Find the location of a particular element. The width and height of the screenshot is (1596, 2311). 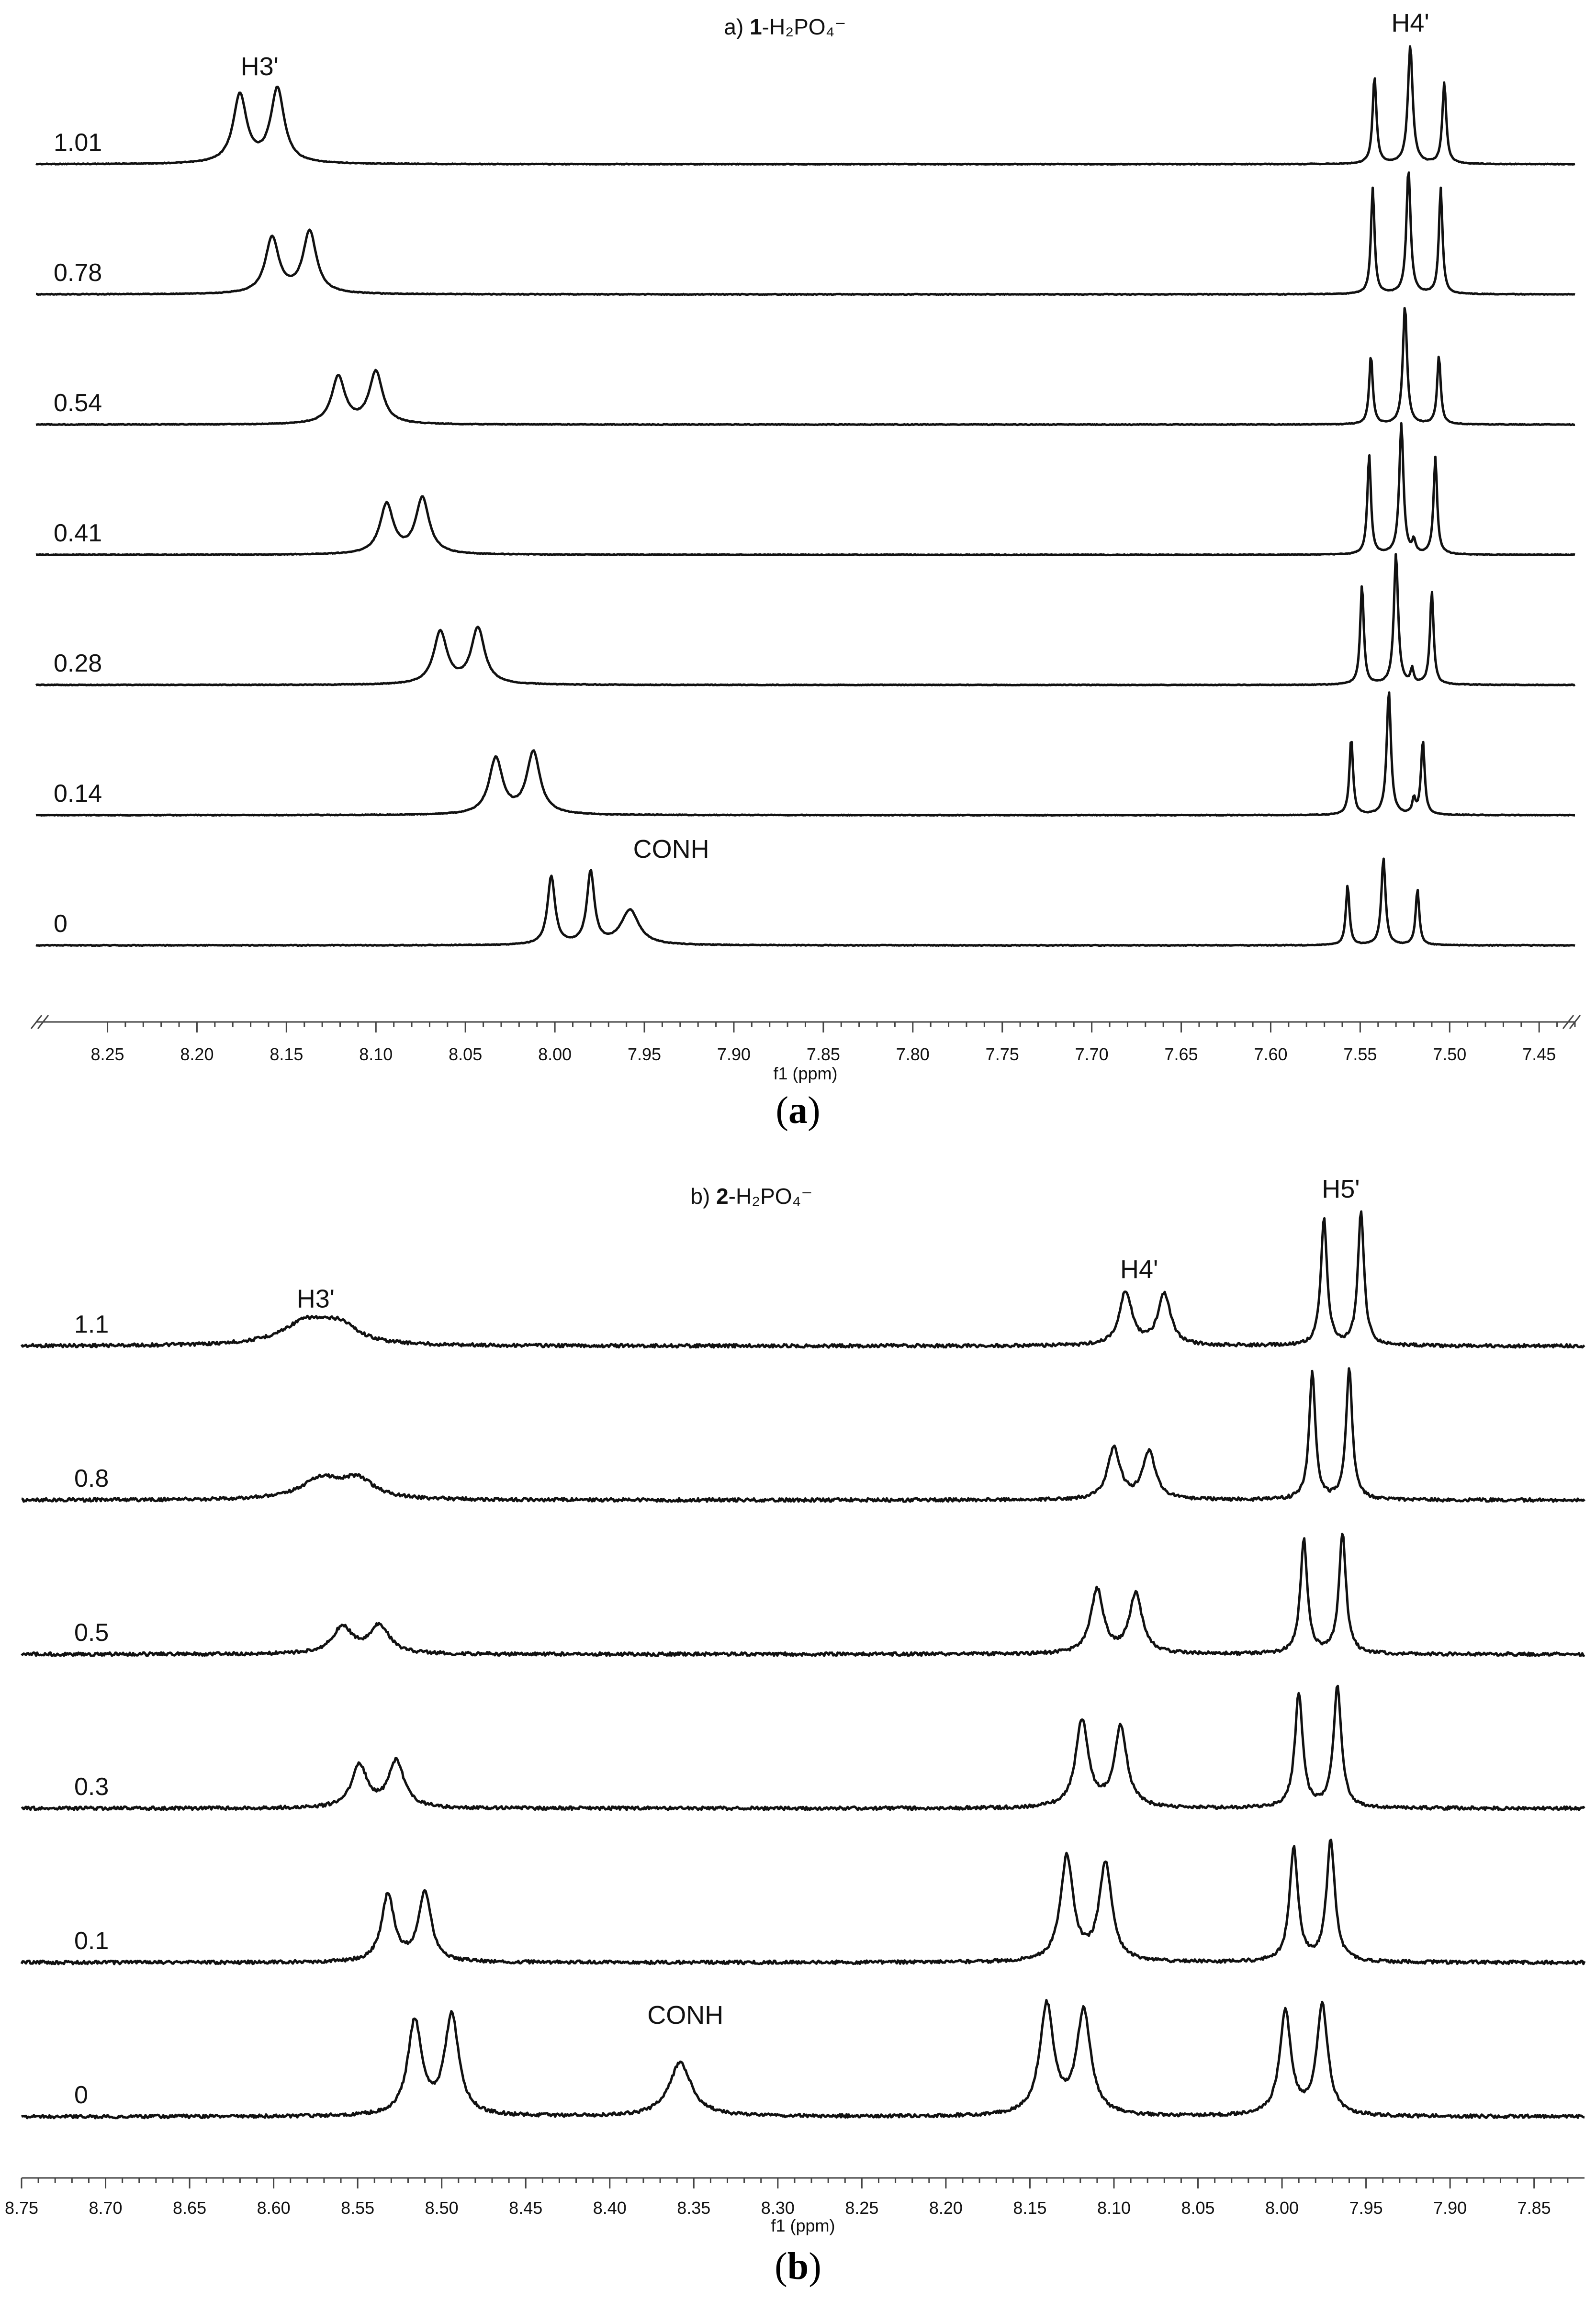

spectrum-trace-0.41 is located at coordinates (805, 490).